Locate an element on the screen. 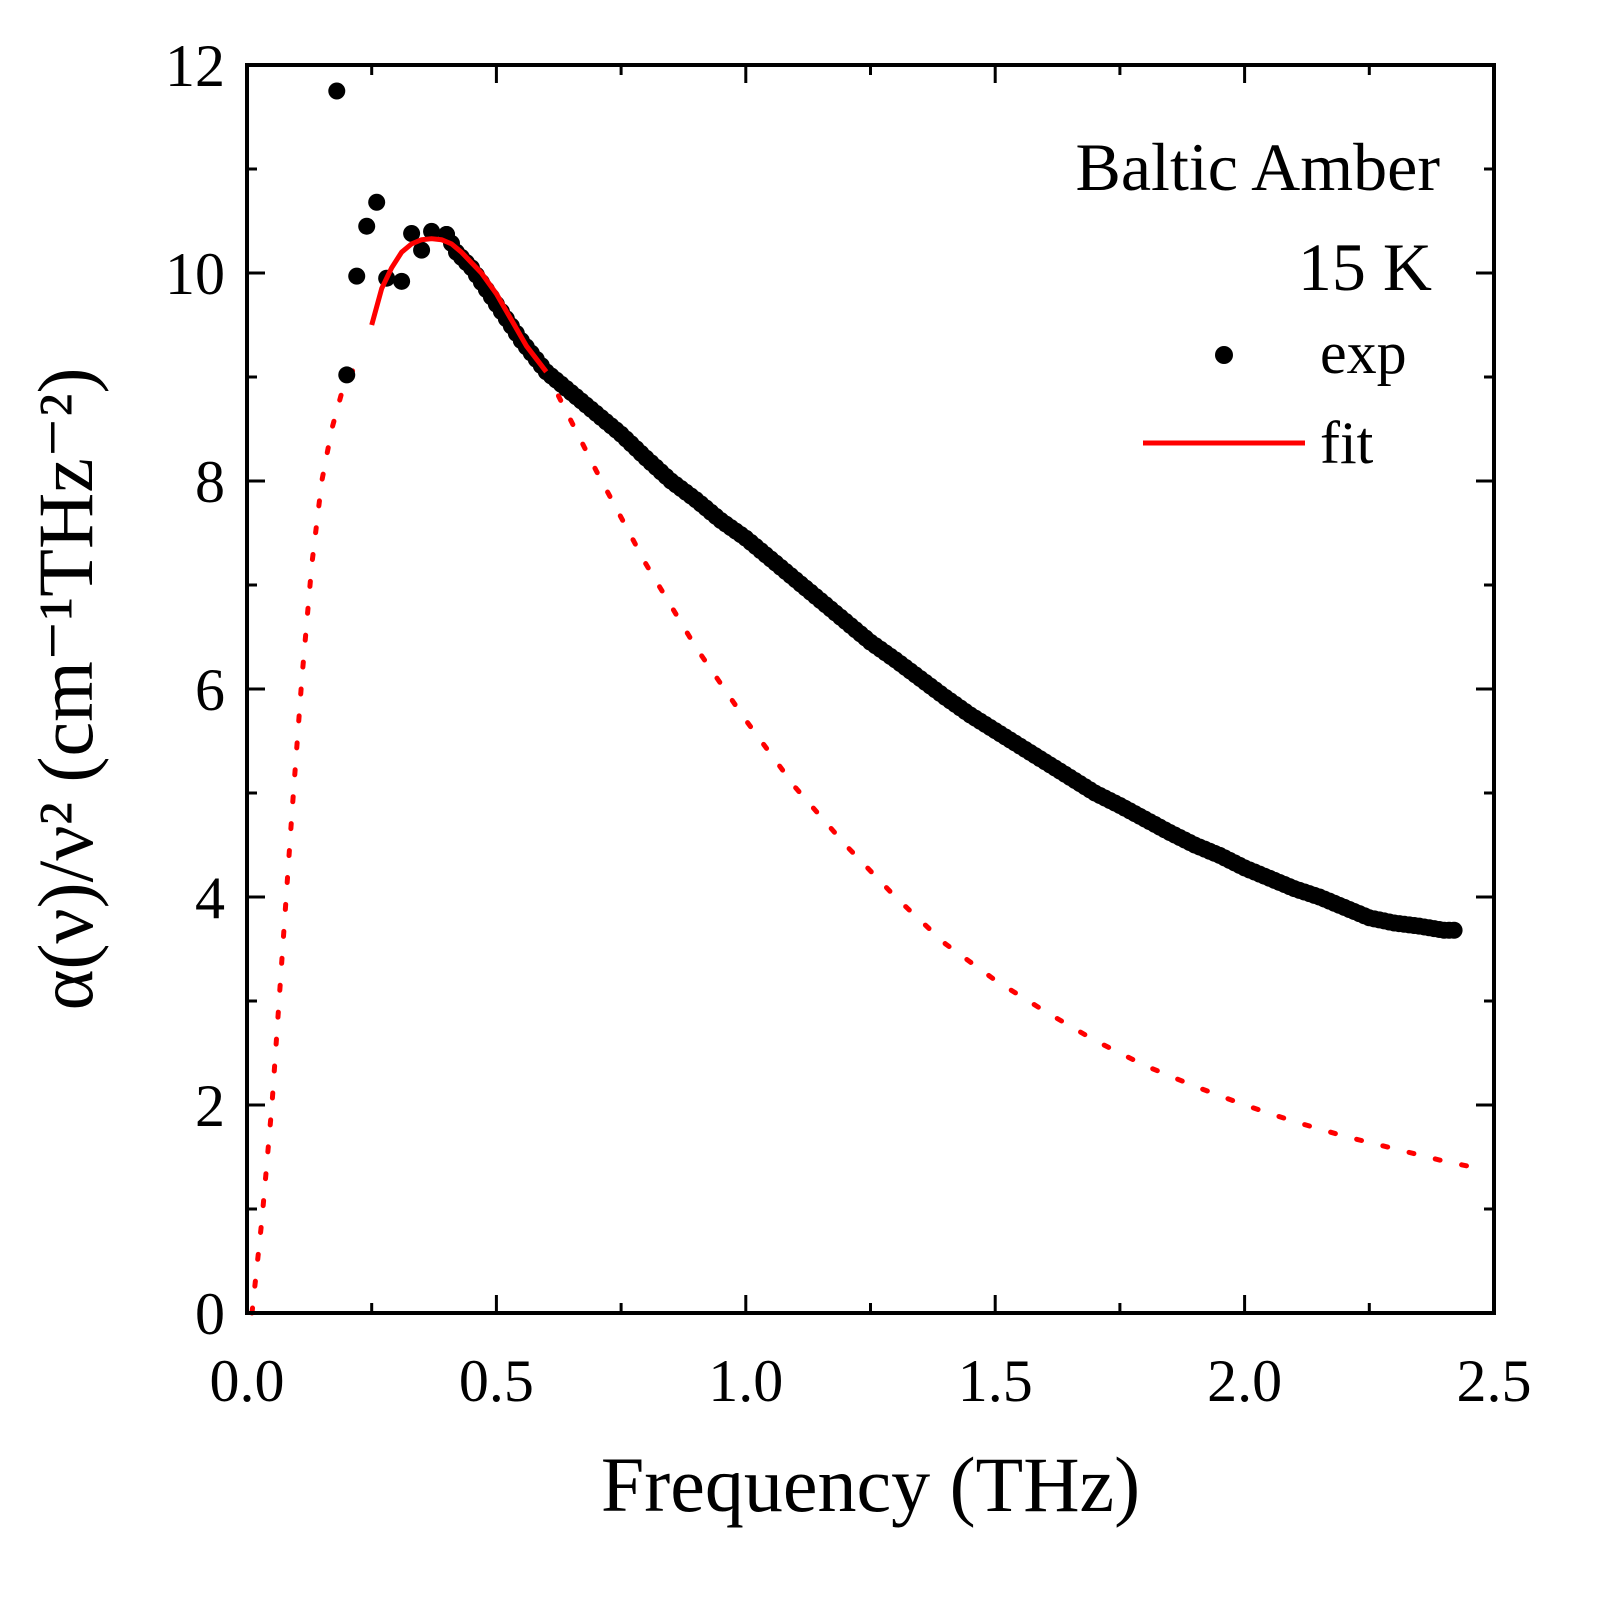 Image resolution: width=1617 pixels, height=1621 pixels. legend-marker-exp is located at coordinates (1224, 355).